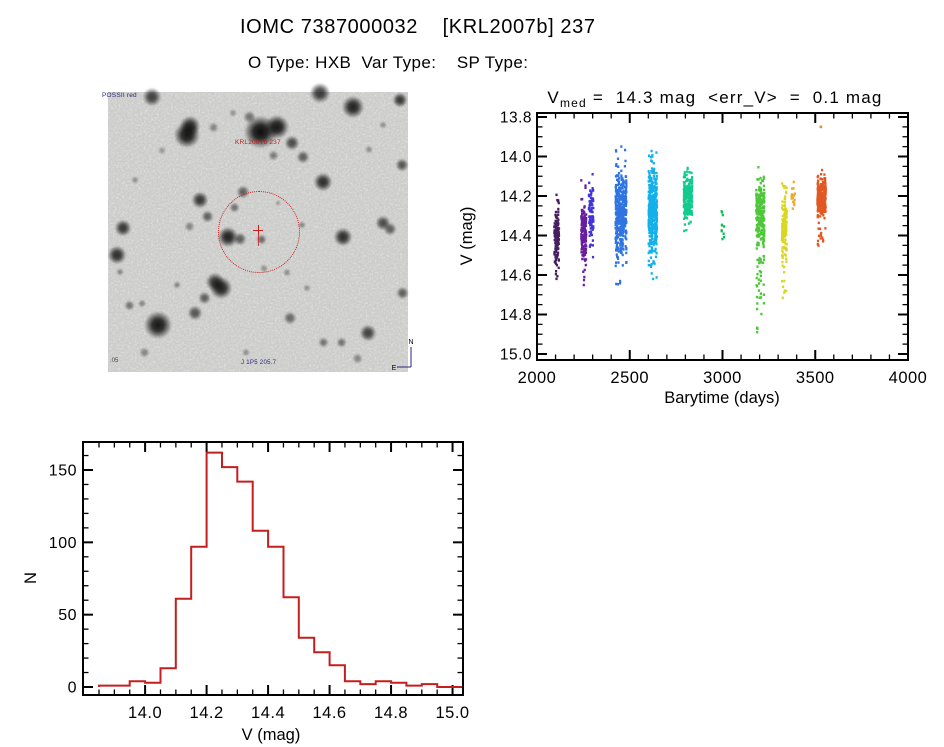 This screenshot has width=944, height=747. Describe the element at coordinates (388, 62) in the screenshot. I see `page-subtitle: O Type: HXB Var Type: SP Type:` at that location.